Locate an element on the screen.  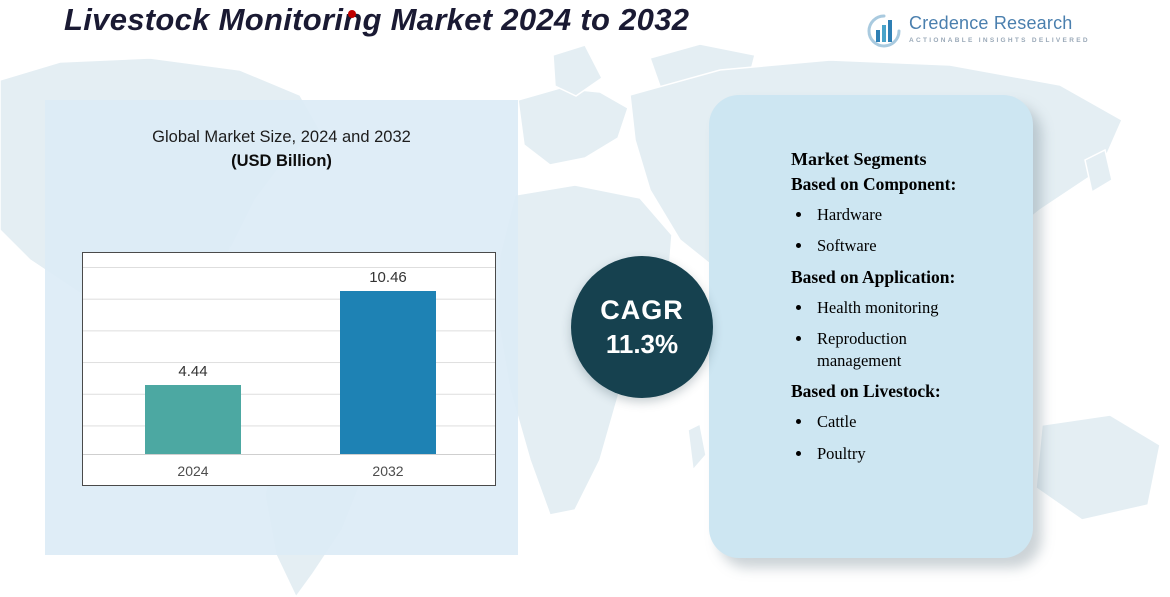
bar-column-2024: 4.44 is located at coordinates (193, 360).